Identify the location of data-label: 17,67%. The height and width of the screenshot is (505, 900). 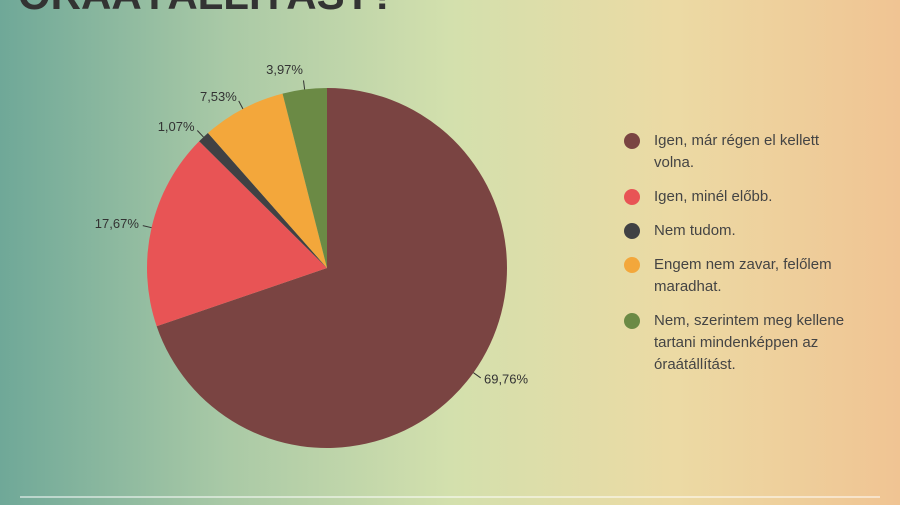
(117, 223).